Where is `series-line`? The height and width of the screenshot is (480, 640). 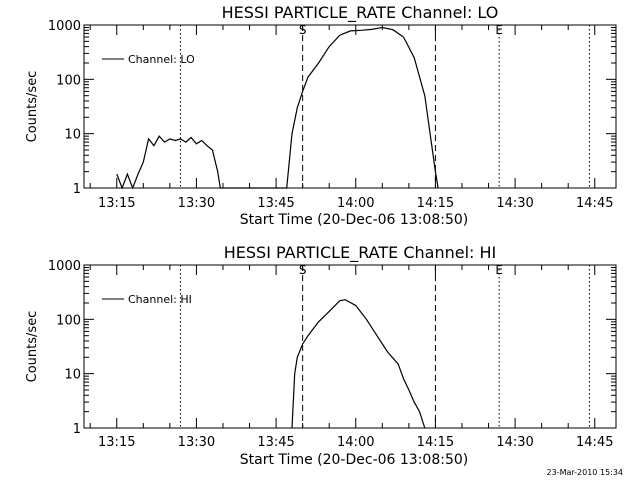 series-line is located at coordinates (358, 364).